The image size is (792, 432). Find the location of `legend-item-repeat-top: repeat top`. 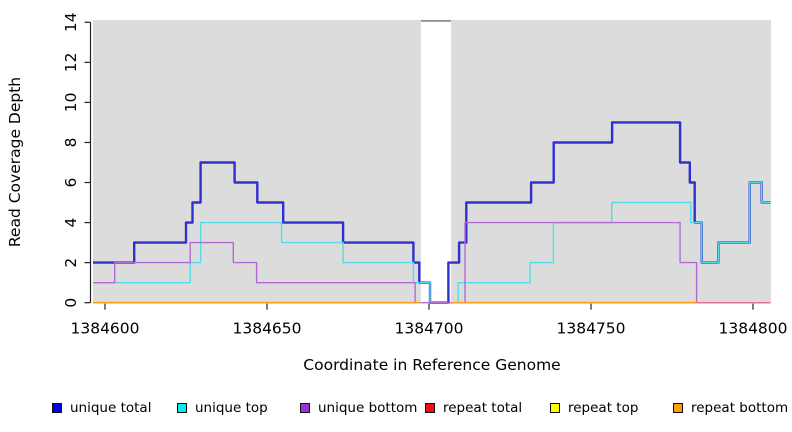

legend-item-repeat-top: repeat top is located at coordinates (594, 408).